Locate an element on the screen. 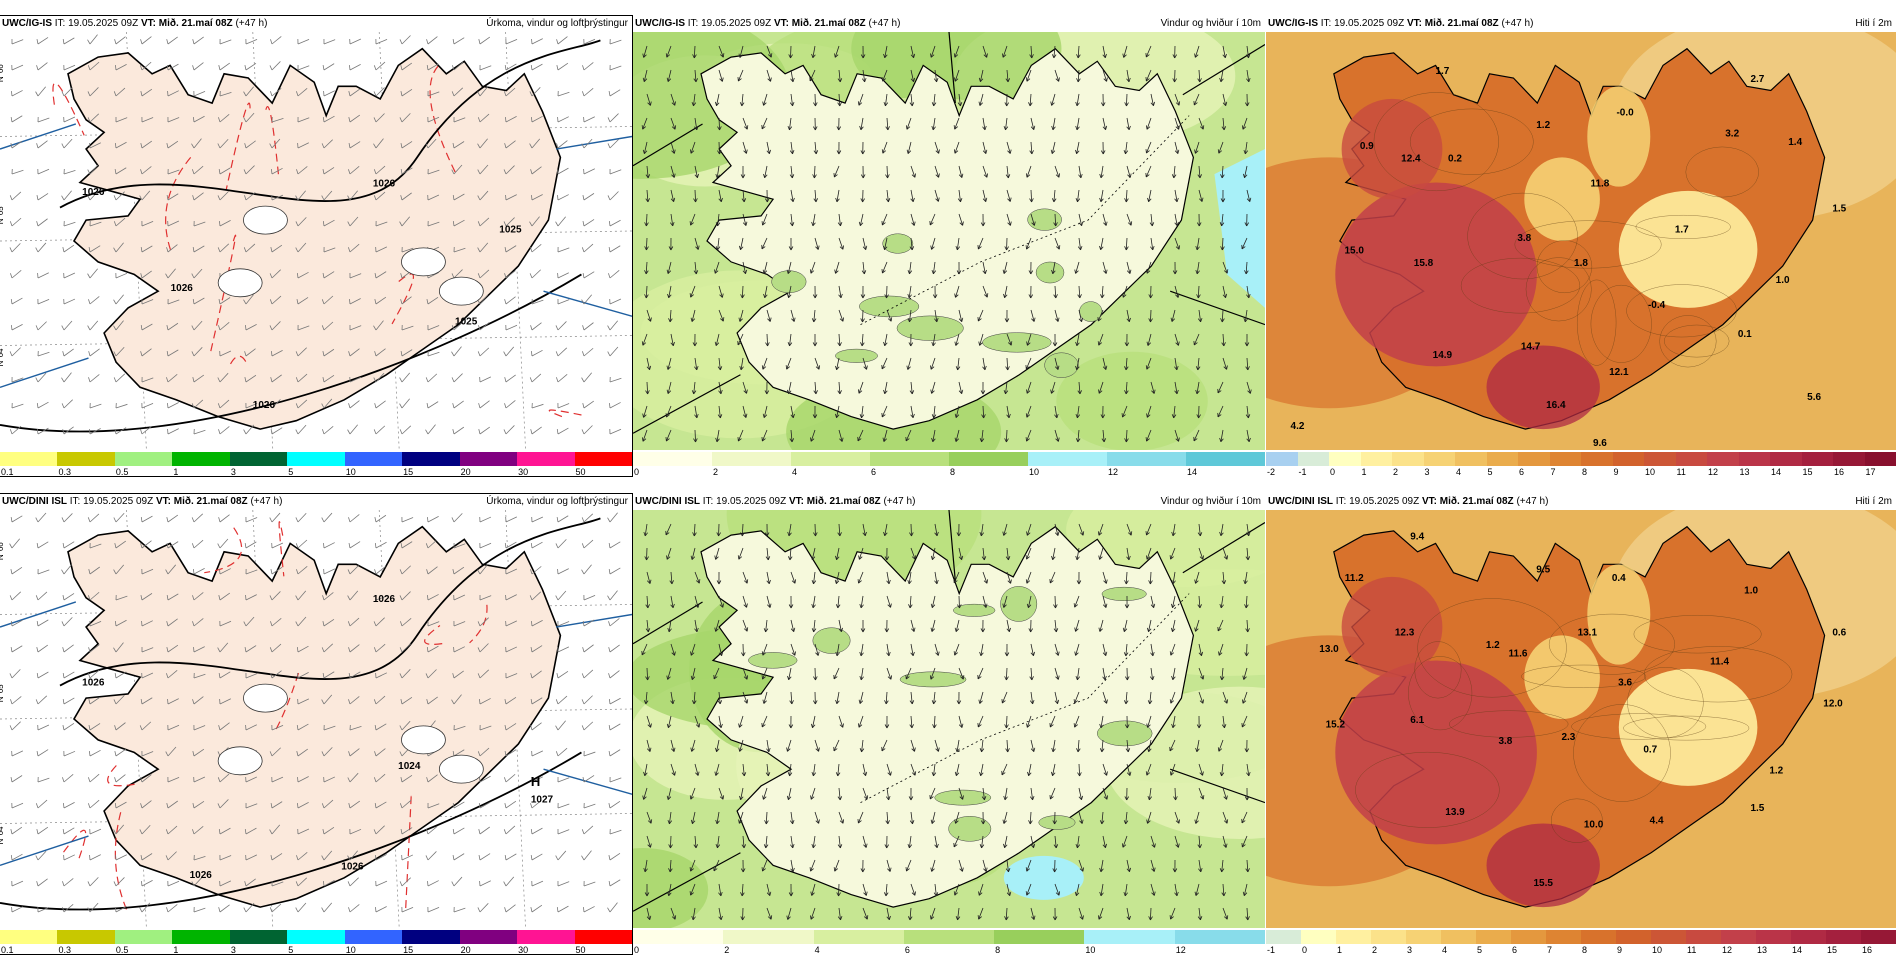 The image size is (1900, 957). color-scale-tick: 12 is located at coordinates (1181, 950).